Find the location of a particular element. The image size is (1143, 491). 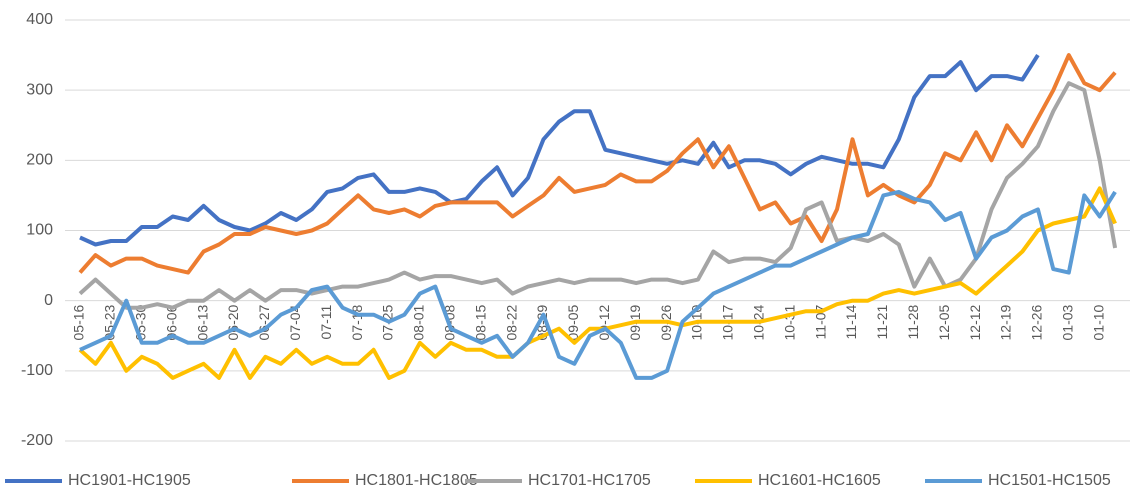

x-tick-label: 01-03 is located at coordinates (1068, 322).